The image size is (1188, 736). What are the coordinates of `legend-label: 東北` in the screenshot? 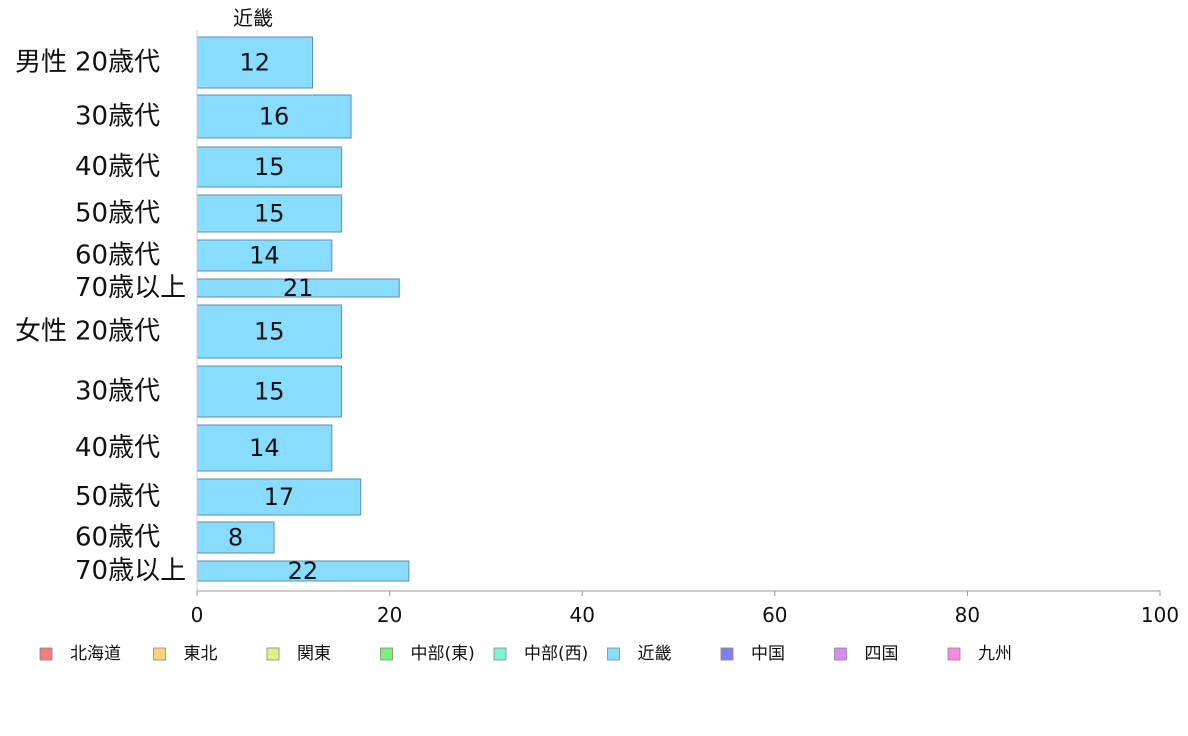 It's located at (201, 654).